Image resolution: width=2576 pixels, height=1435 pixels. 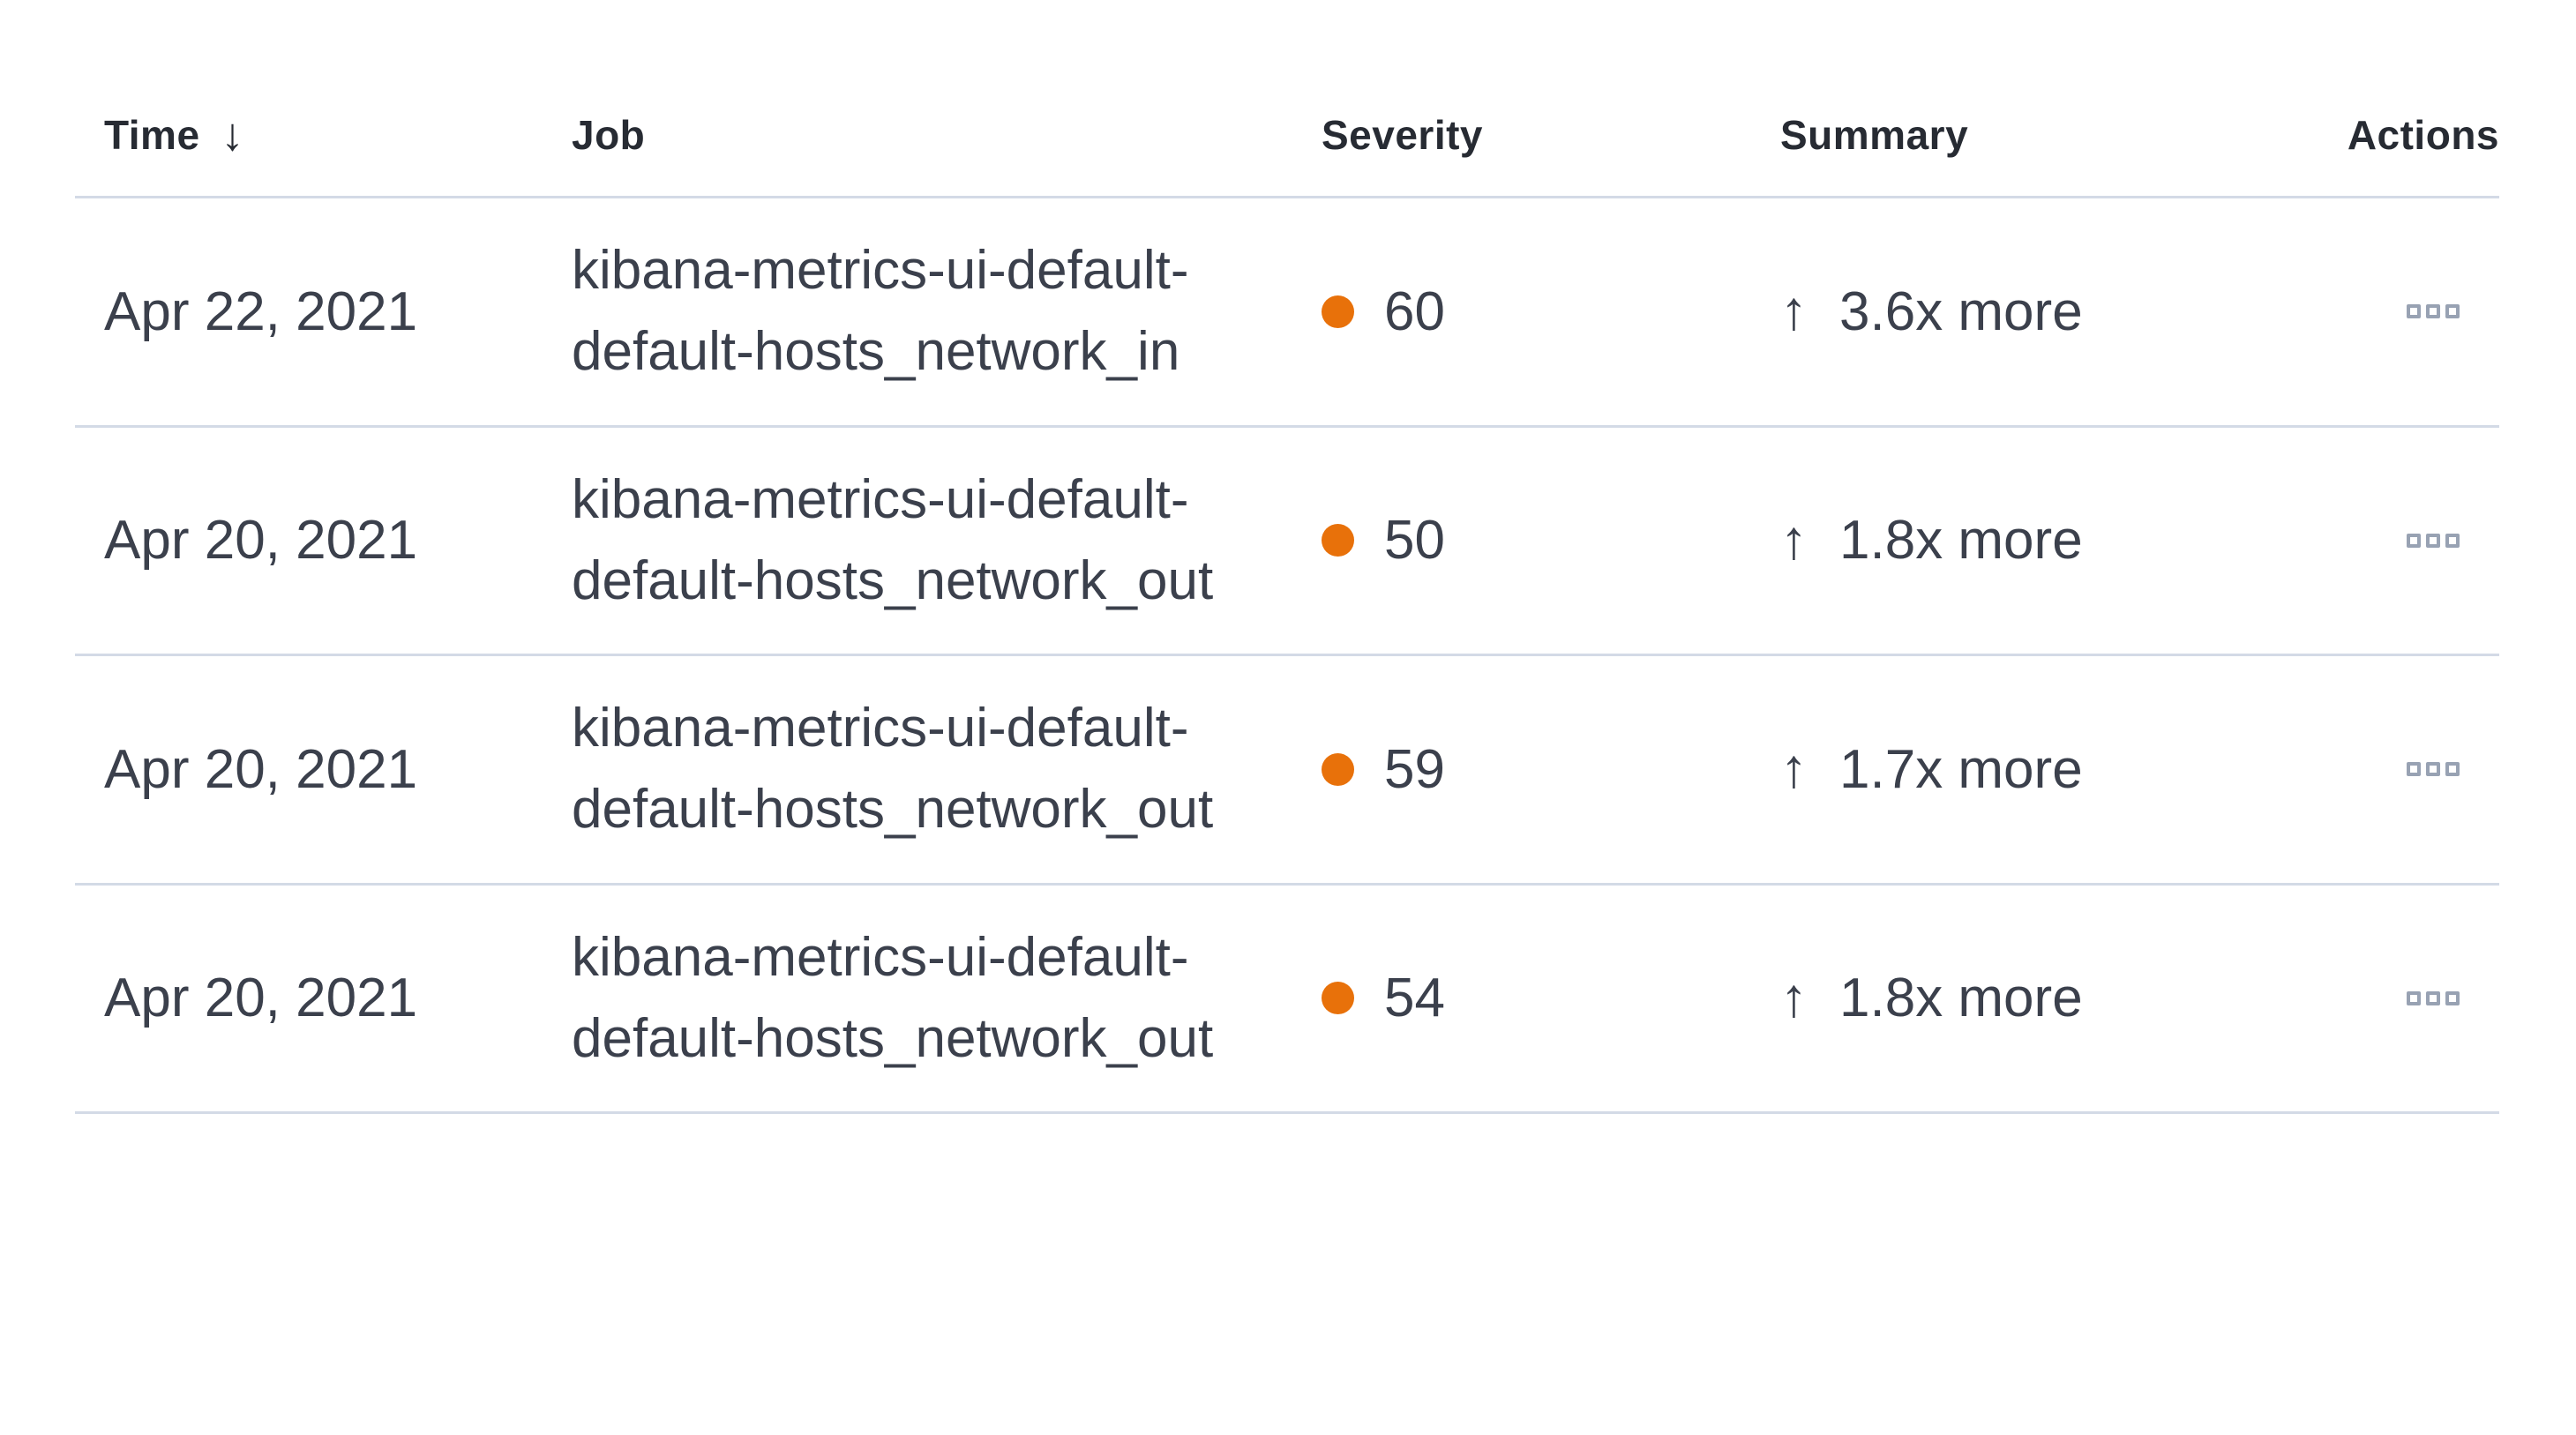 What do you see at coordinates (1415, 311) in the screenshot?
I see `severity-score: 60` at bounding box center [1415, 311].